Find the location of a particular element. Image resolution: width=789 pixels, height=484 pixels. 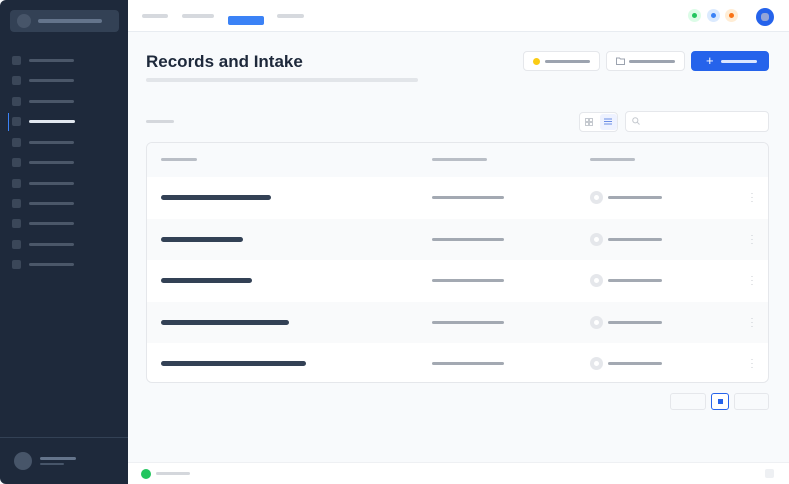

column-header-name is located at coordinates (179, 159).